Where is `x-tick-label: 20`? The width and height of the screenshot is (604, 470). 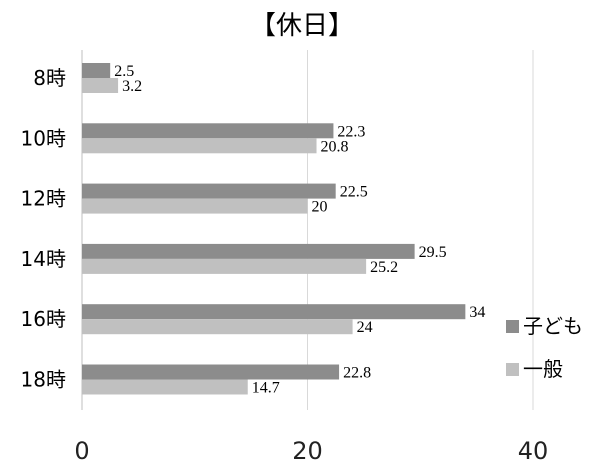 x-tick-label: 20 is located at coordinates (307, 451).